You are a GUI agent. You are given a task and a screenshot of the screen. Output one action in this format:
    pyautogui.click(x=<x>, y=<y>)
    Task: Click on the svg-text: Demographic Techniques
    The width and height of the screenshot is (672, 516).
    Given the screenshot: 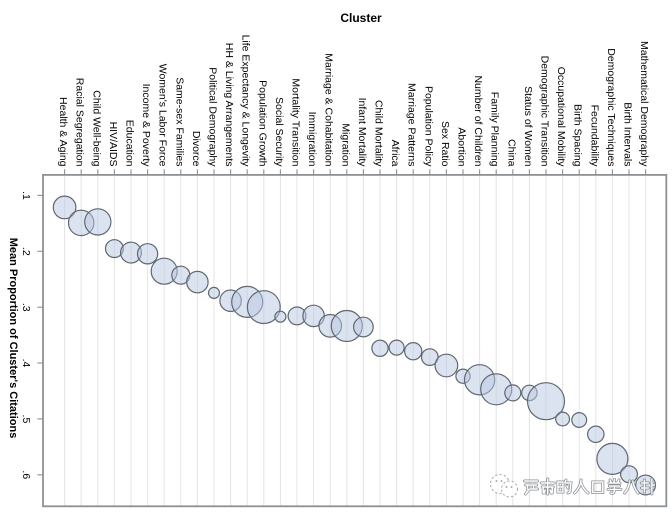 What is the action you would take?
    pyautogui.click(x=611, y=107)
    